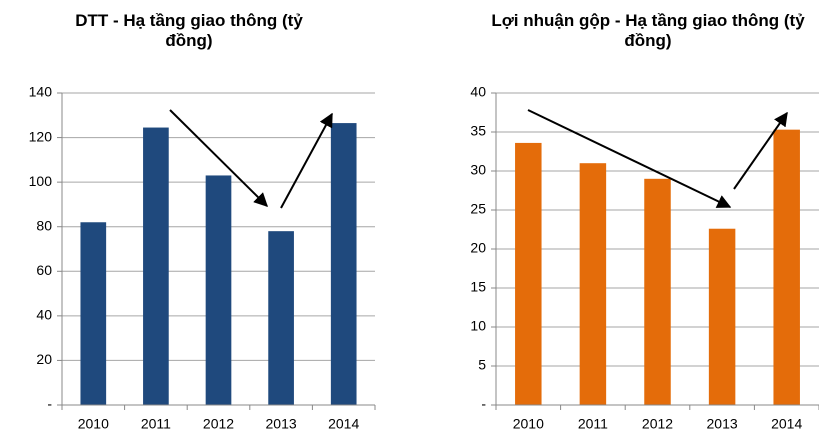 This screenshot has height=434, width=819. What do you see at coordinates (478, 170) in the screenshot?
I see `y-tick-label: 30` at bounding box center [478, 170].